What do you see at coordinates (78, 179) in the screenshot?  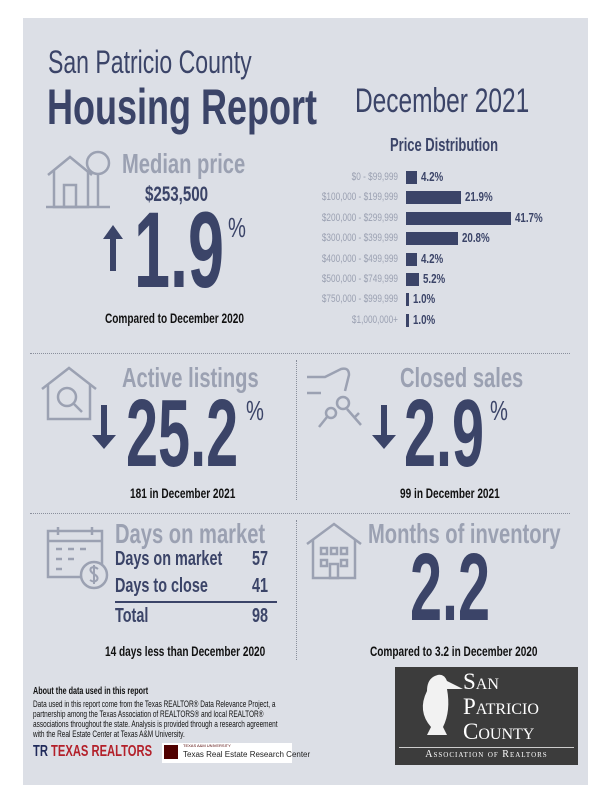 I see `house-tree-icon` at bounding box center [78, 179].